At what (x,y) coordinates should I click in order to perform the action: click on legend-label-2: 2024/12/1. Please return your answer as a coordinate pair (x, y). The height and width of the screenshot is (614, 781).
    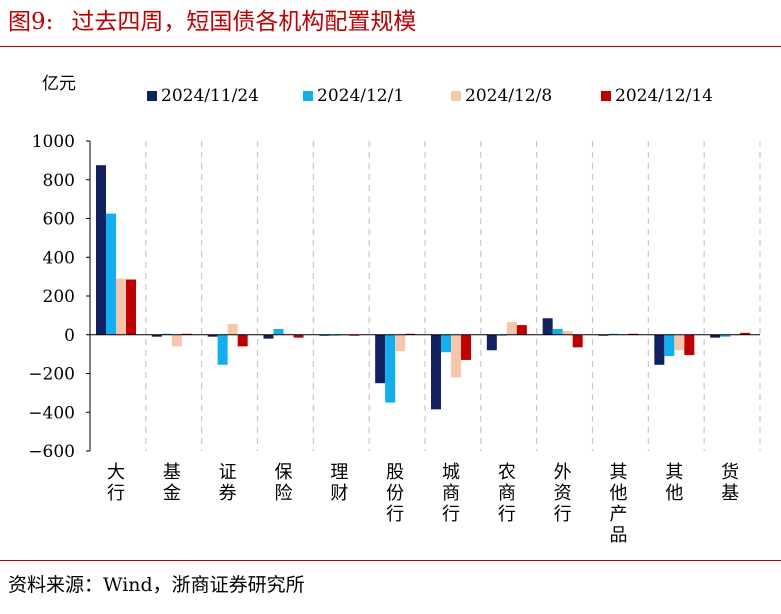
    Looking at the image, I should click on (360, 96).